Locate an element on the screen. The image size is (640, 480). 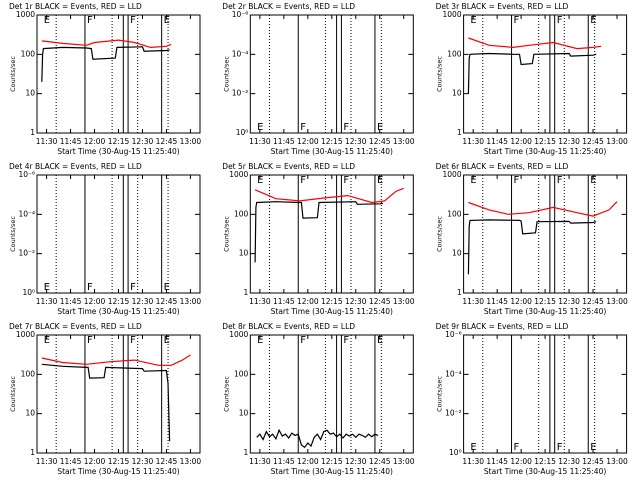
panel-title: Det 9r BLACK = Events, RED = LLD is located at coordinates (502, 326).